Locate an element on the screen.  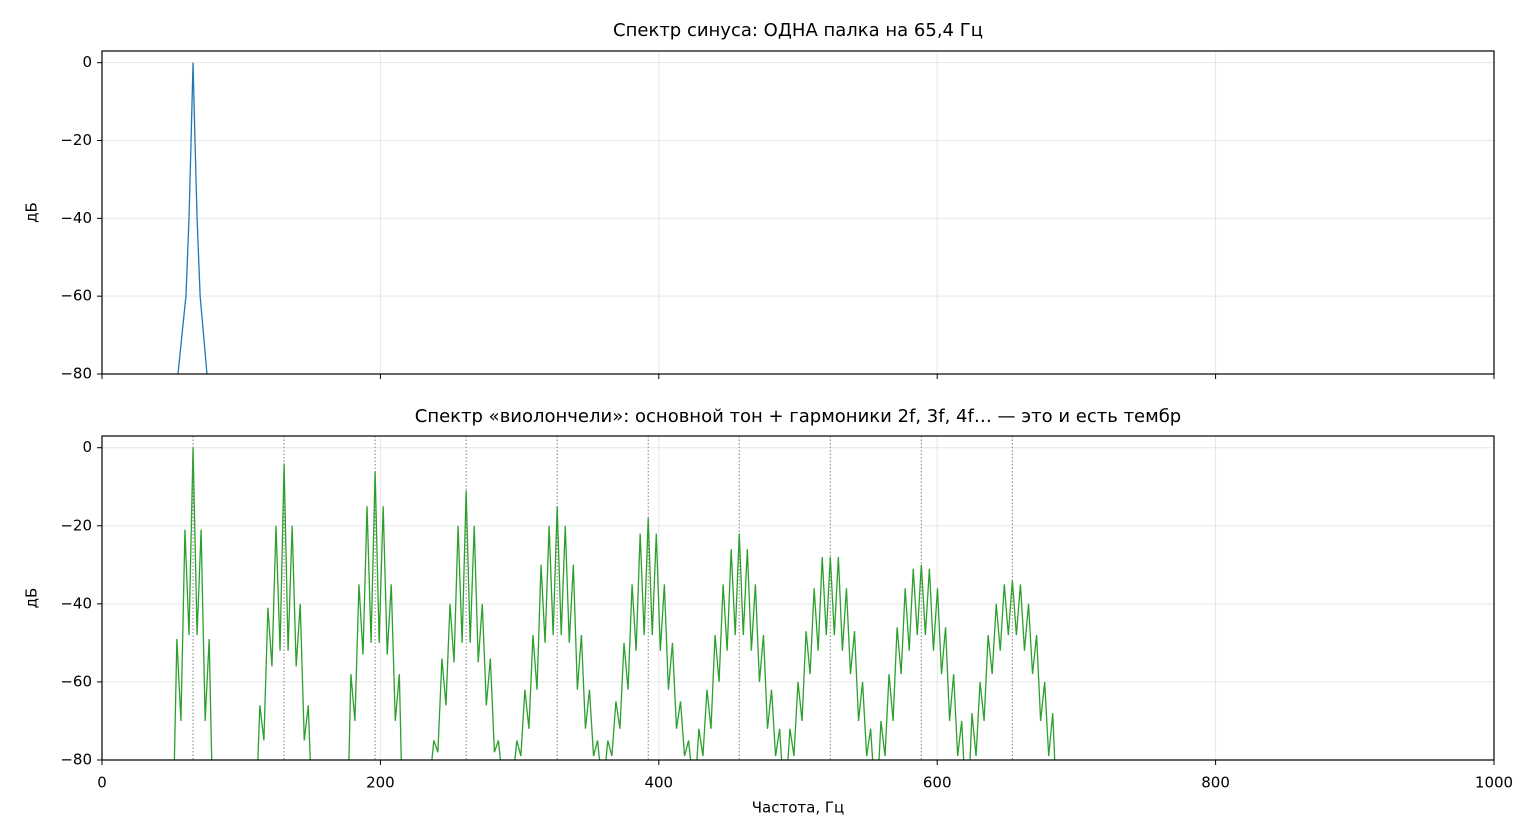
chart-title: Спектр синуса: ОДНА палка на 65,4 Гц is located at coordinates (798, 30).